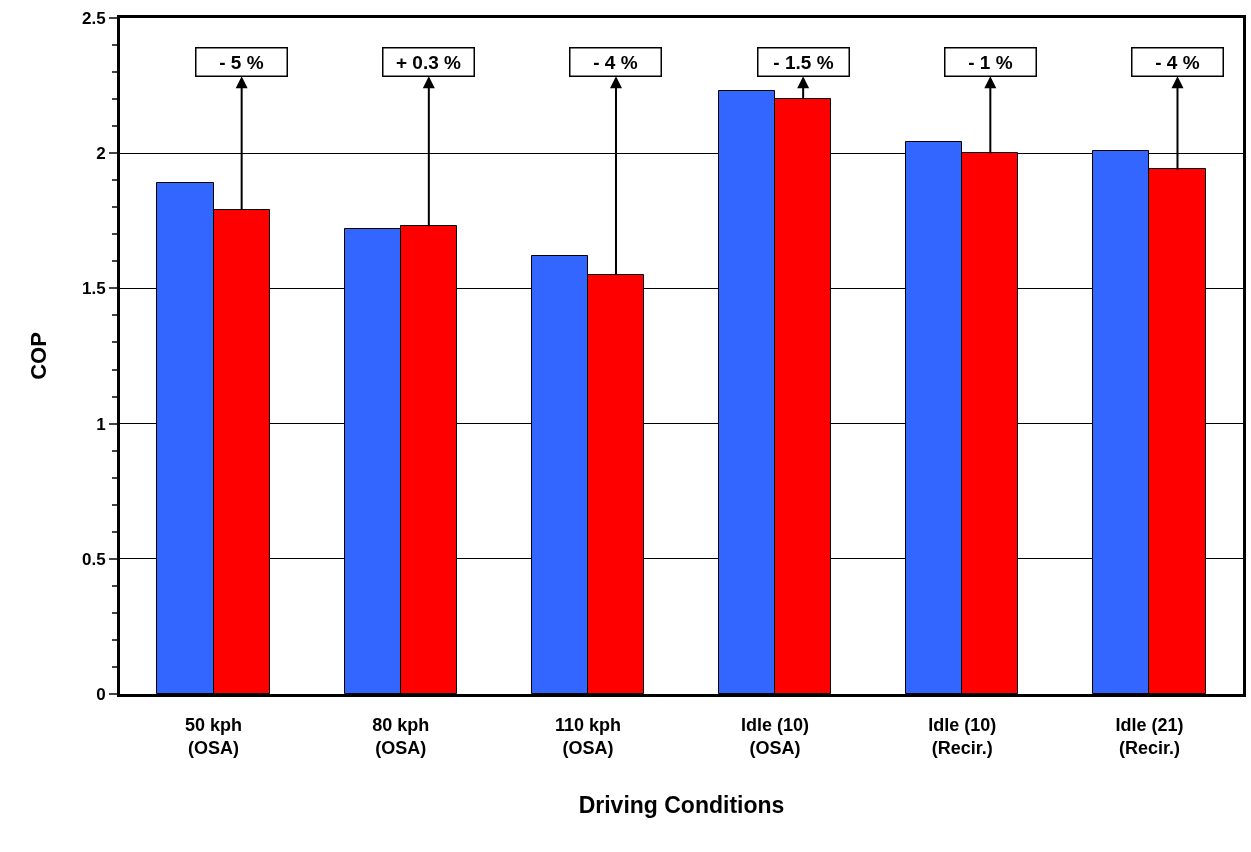  I want to click on x-tick-label: 50 kph (OSA), so click(214, 736).